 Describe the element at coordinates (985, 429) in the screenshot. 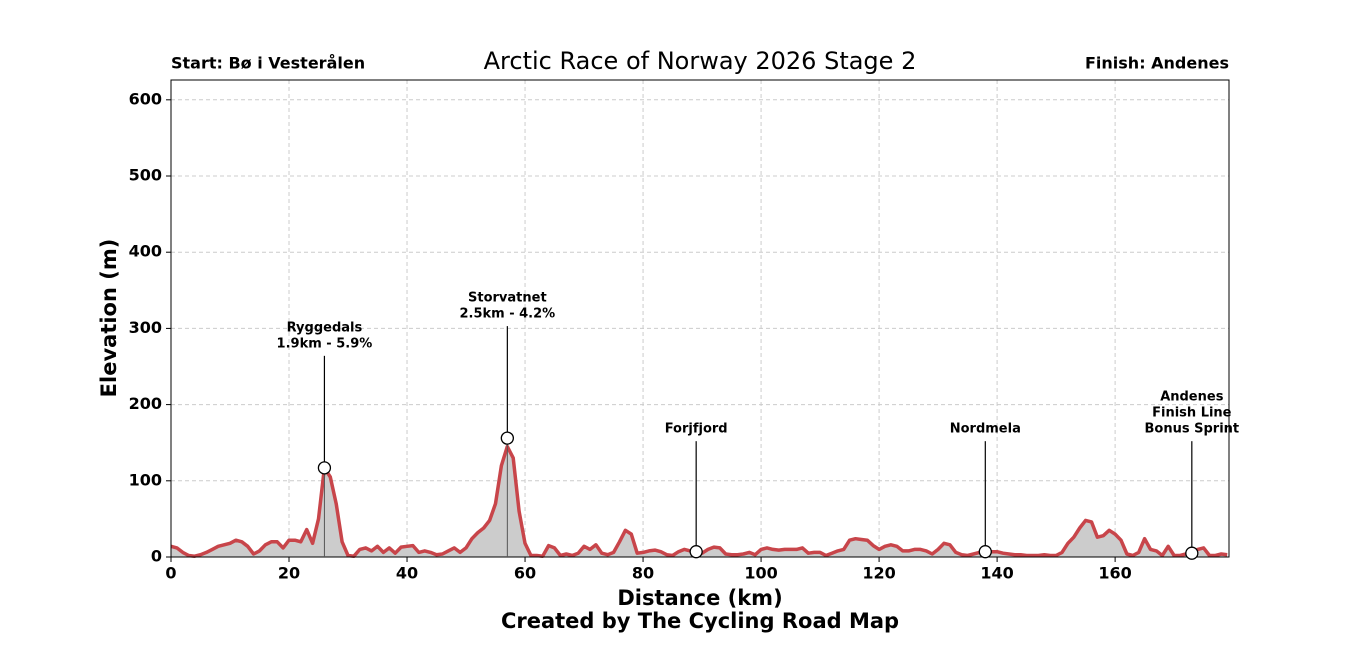

I see `annotation-label: Nordmela` at that location.